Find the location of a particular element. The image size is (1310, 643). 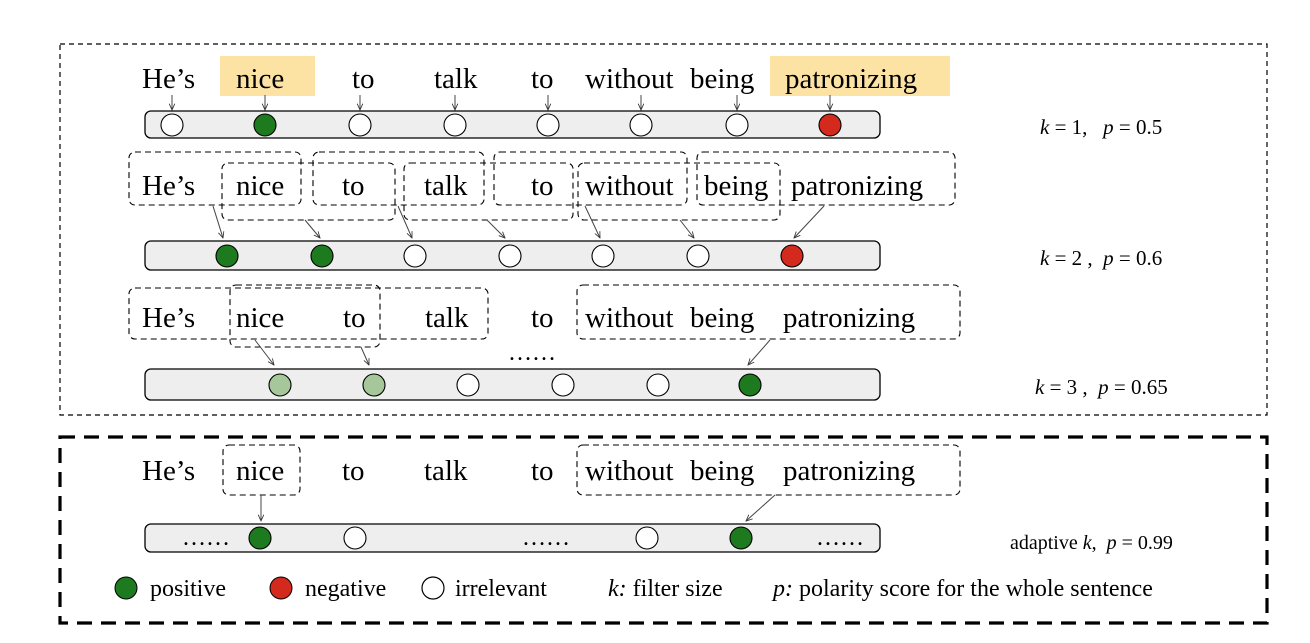

legend-positive-label: positive is located at coordinates (188, 589).